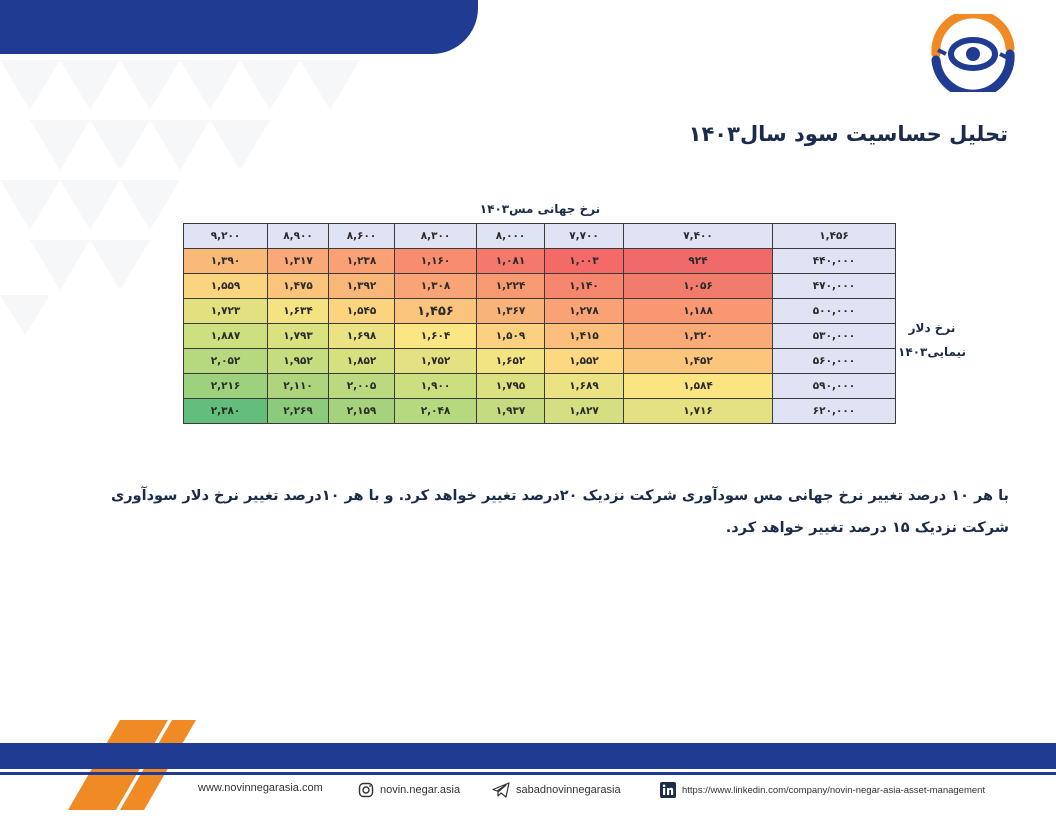  What do you see at coordinates (510, 286) in the screenshot?
I see `profit-value-cell: ۱,۲۲۴` at bounding box center [510, 286].